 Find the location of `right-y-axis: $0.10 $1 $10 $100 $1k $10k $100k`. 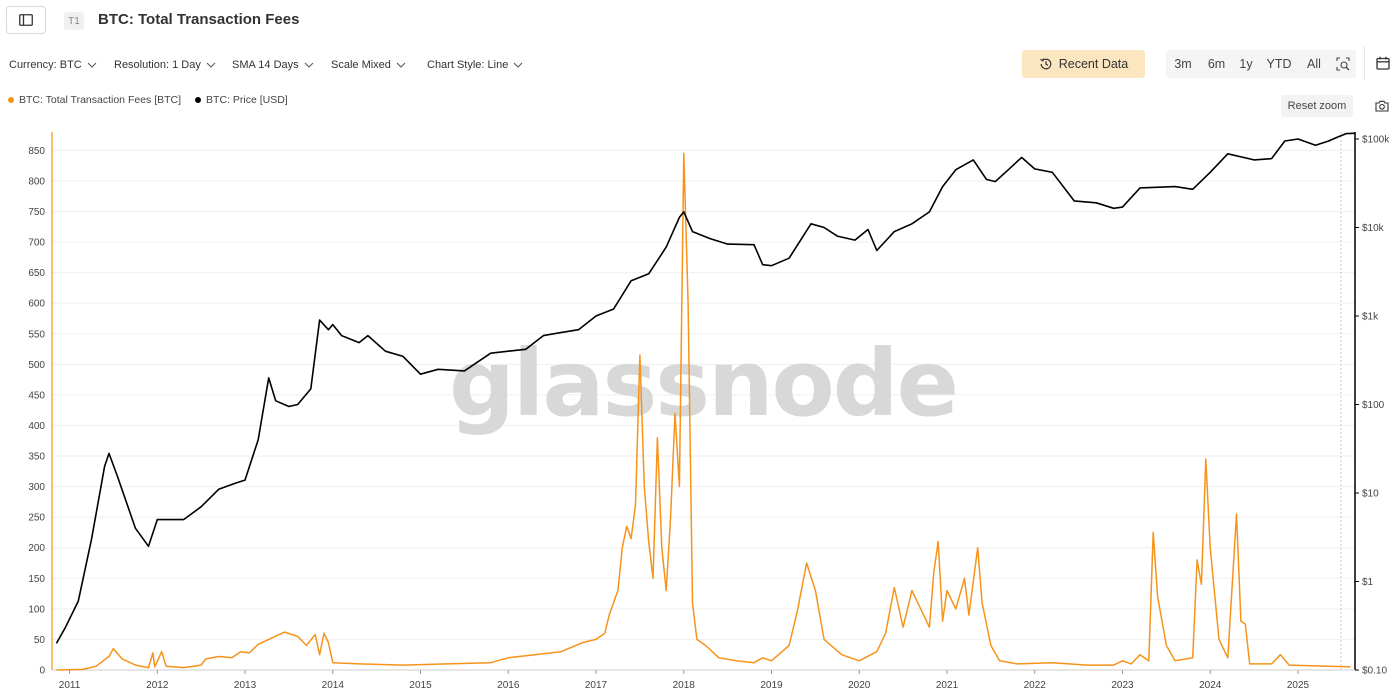

right-y-axis: $0.10 $1 $10 $100 $1k $10k $100k is located at coordinates (1372, 406).